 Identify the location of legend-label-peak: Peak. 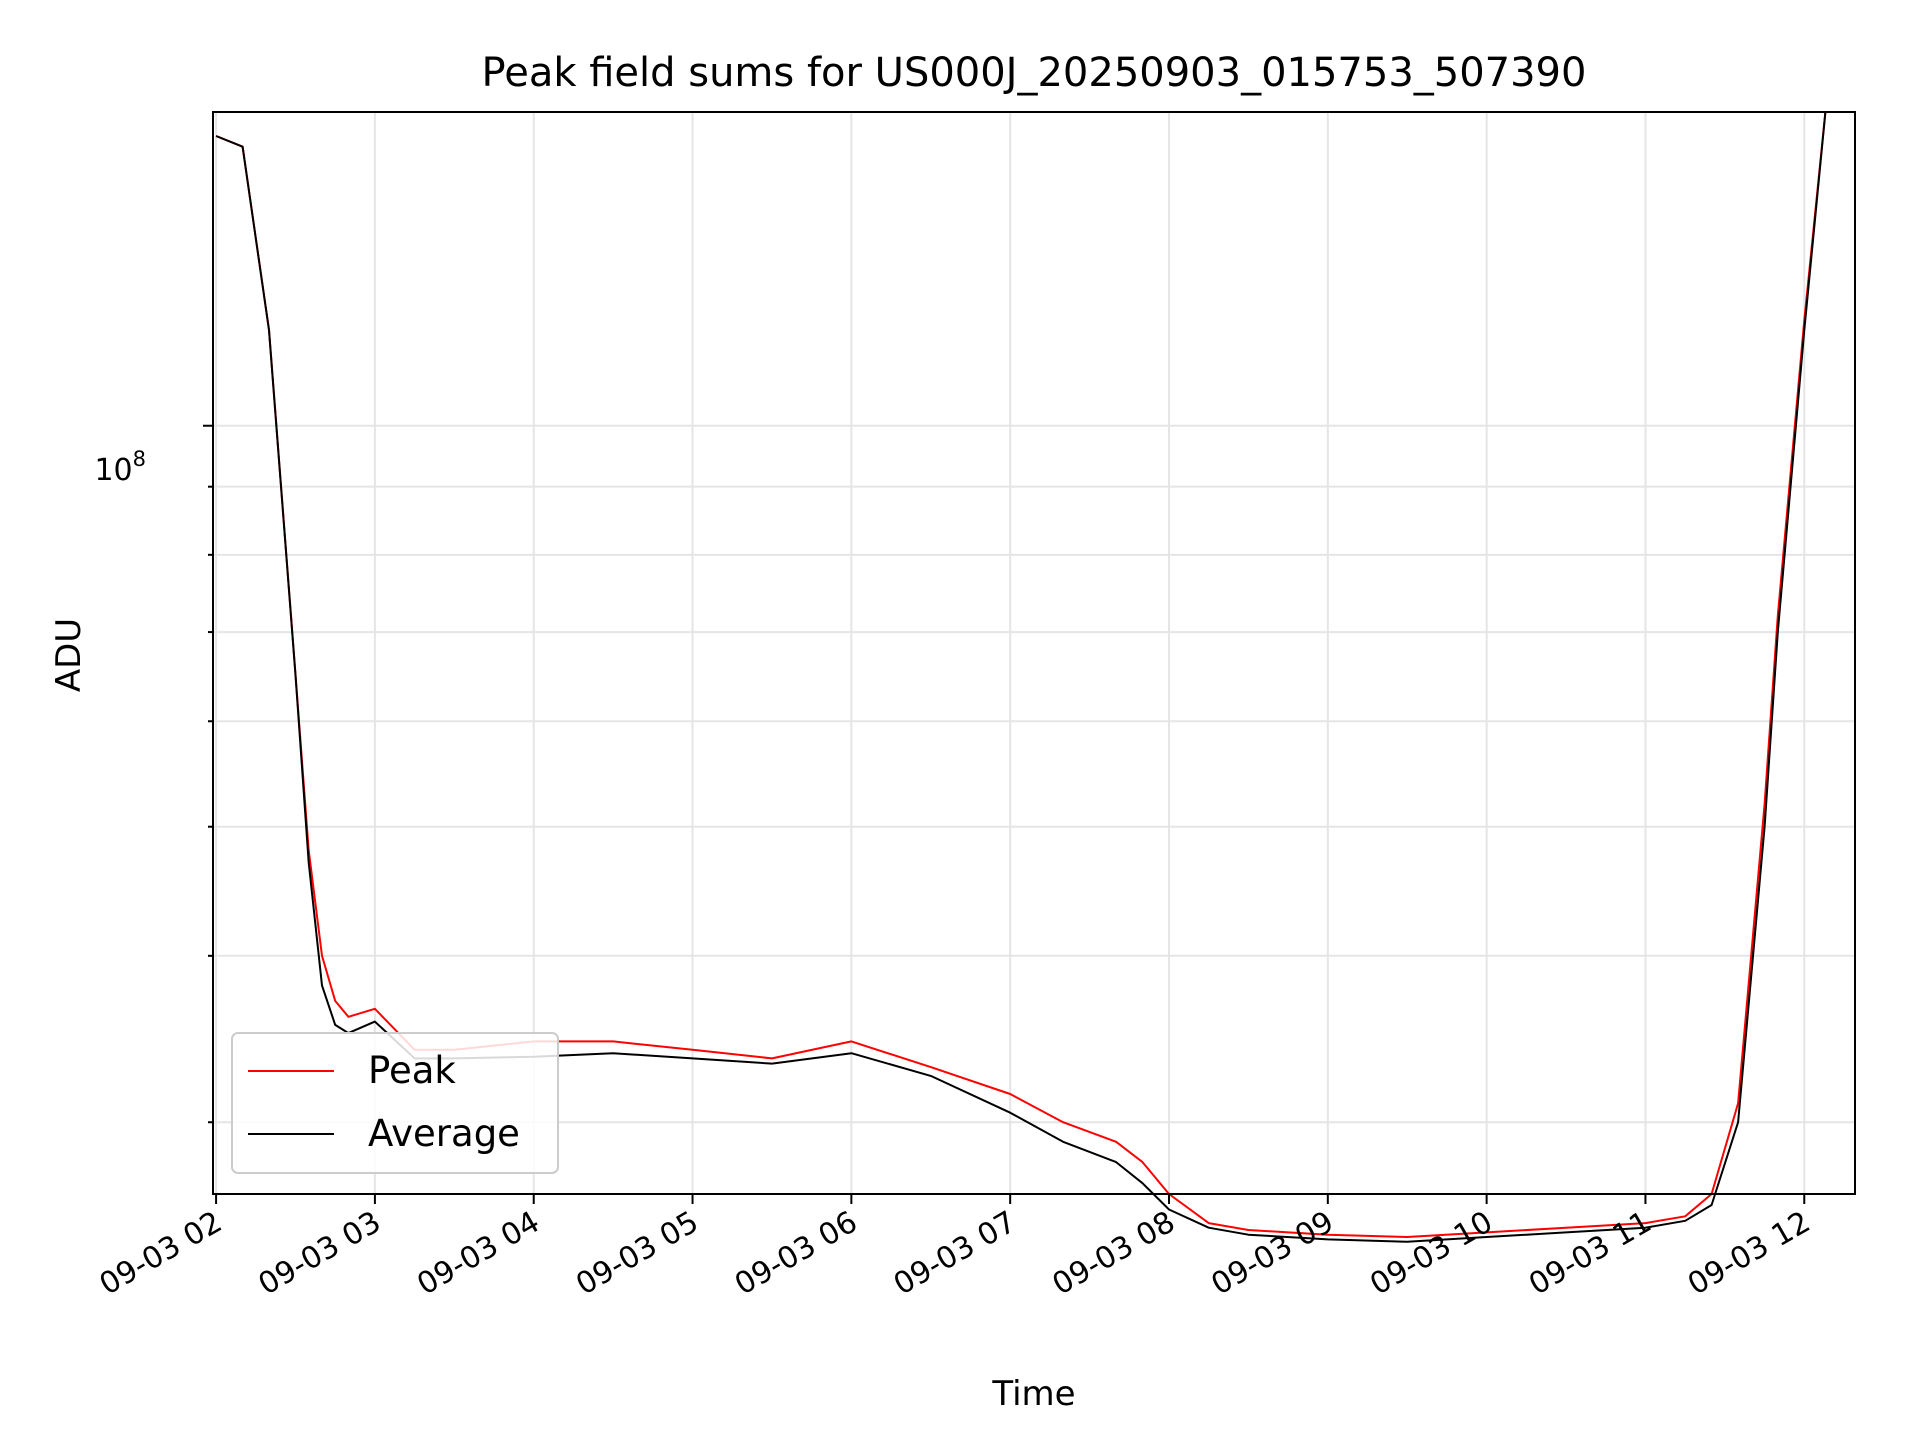
(412, 1070).